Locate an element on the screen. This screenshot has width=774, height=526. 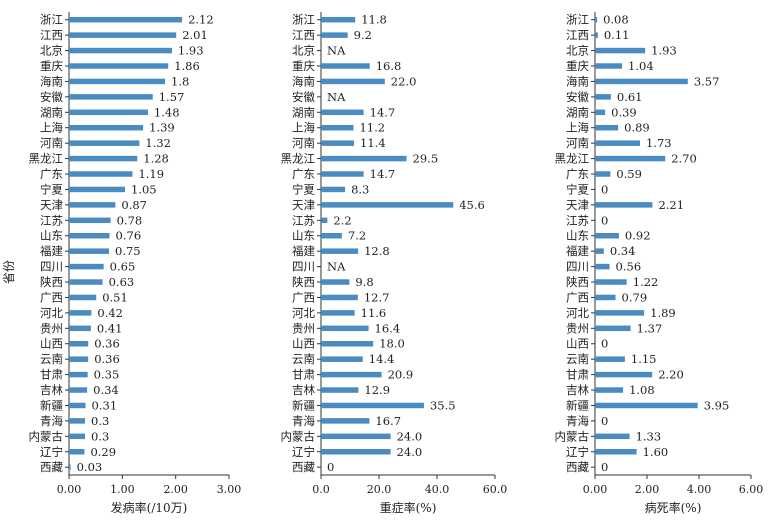
data-label: 14.7 is located at coordinates (383, 174).